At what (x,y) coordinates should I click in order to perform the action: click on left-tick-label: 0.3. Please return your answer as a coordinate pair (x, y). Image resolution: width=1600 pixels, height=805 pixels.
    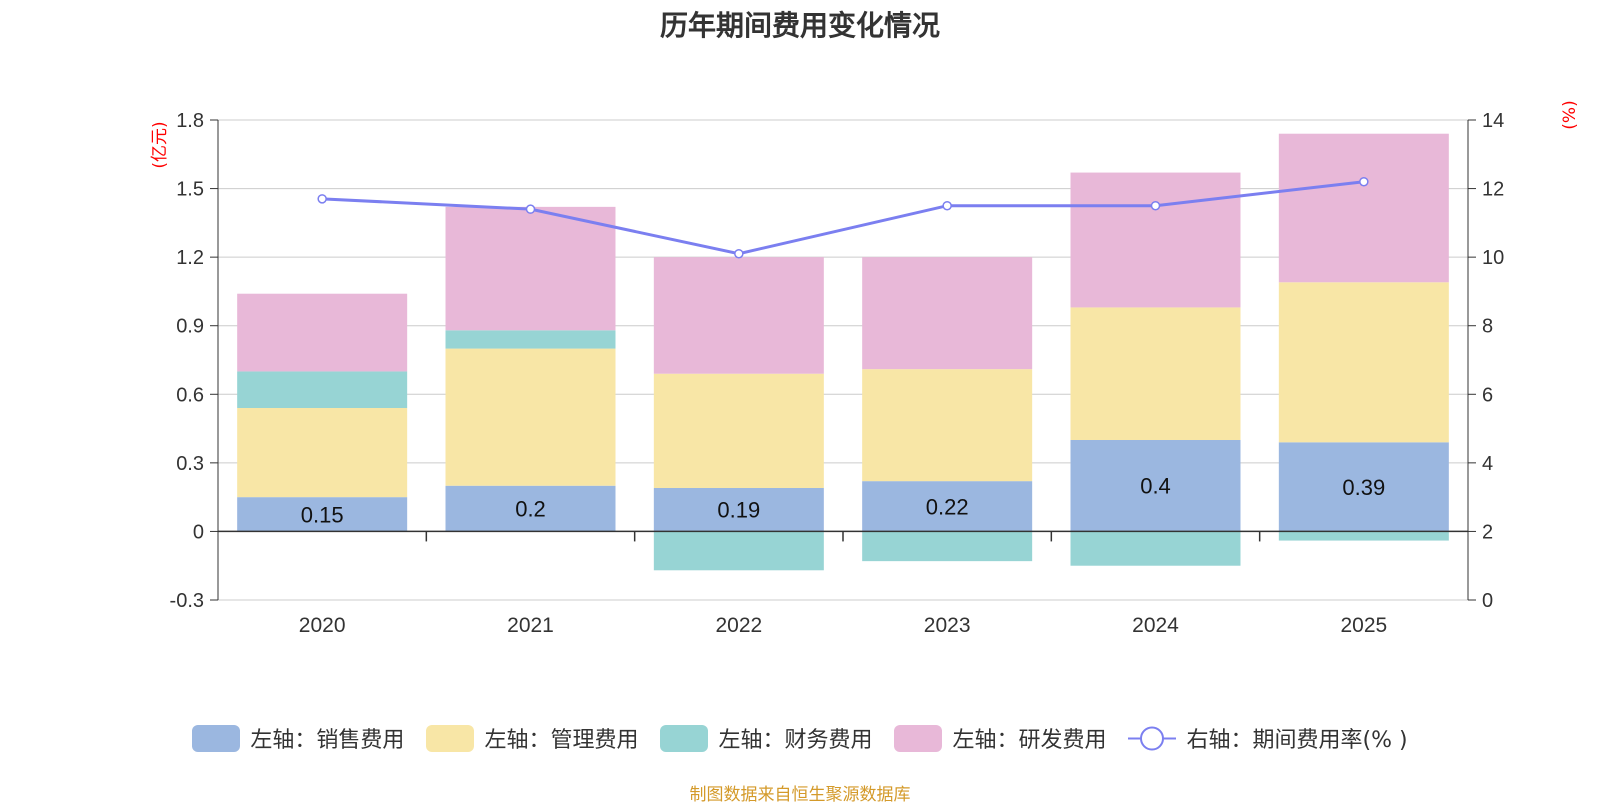
    Looking at the image, I should click on (190, 464).